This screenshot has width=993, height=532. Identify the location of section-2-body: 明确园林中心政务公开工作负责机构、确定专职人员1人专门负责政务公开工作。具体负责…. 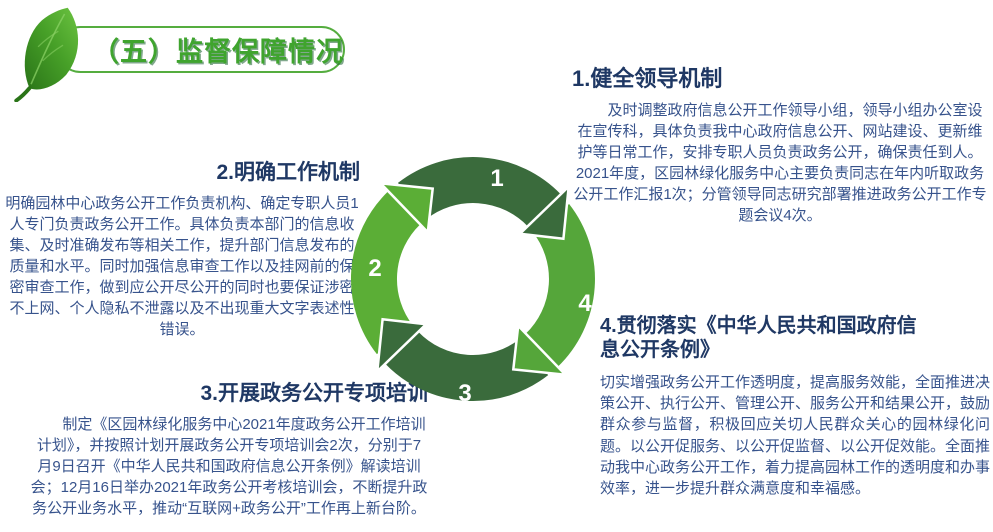
(182, 266).